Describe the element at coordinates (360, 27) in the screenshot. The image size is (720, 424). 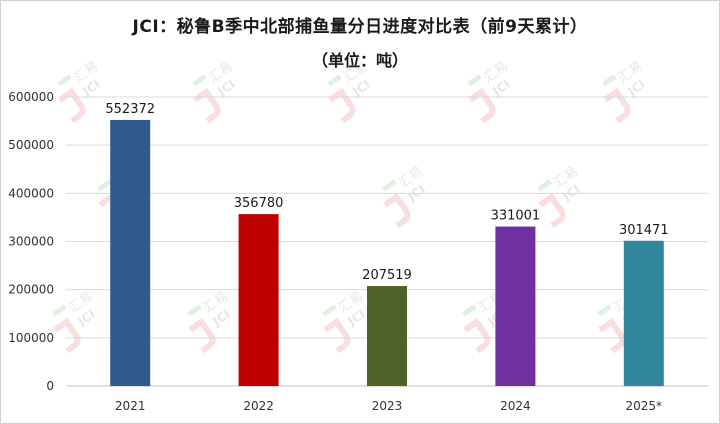
I see `chart-title: JCI：秘鲁B季中北部捕鱼量分日进度对比表（前9天累计）` at that location.